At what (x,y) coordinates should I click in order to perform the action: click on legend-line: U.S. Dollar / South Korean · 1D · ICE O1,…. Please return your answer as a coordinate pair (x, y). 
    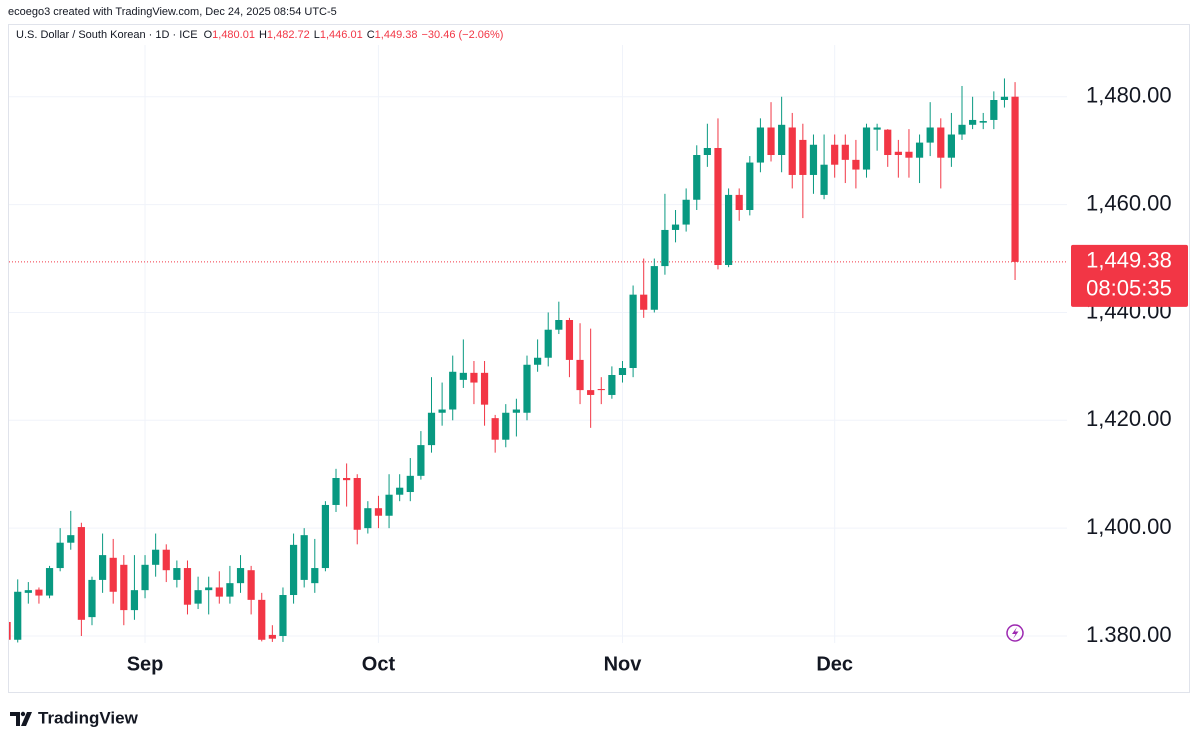
    Looking at the image, I should click on (259, 35).